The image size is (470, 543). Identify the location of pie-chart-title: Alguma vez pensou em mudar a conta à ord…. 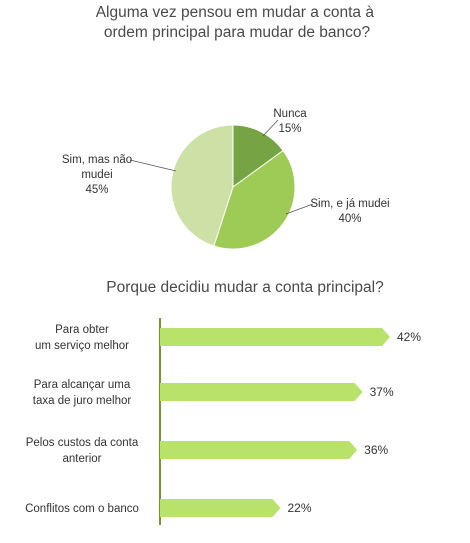
(237, 22).